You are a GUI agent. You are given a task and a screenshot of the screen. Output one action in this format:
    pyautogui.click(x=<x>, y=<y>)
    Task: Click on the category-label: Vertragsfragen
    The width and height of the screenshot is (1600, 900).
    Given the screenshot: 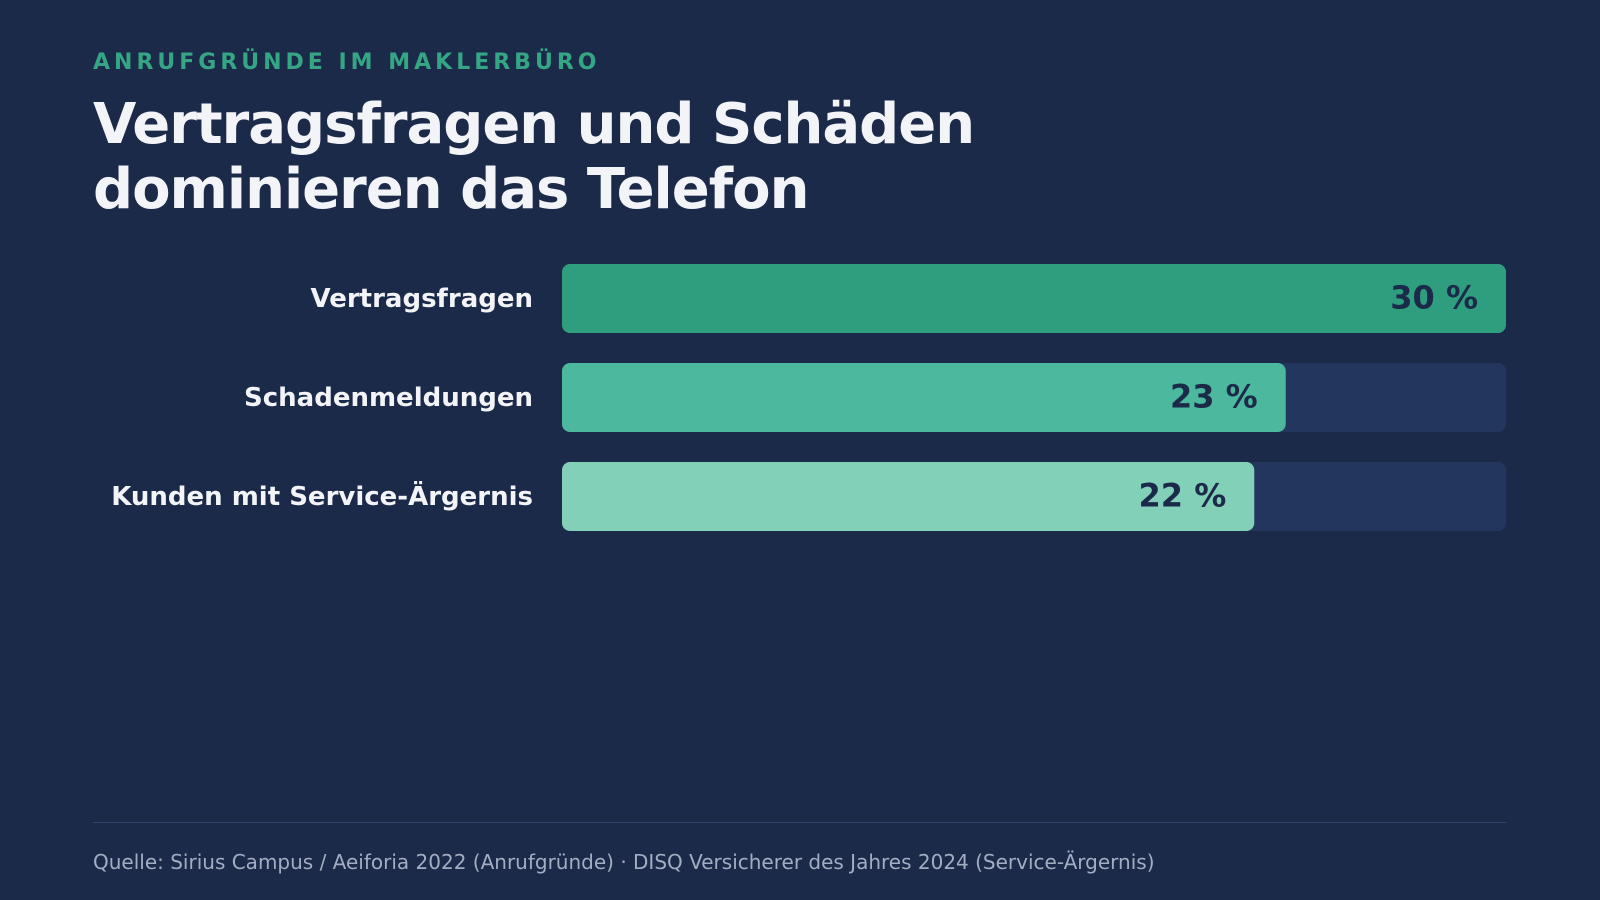 What is the action you would take?
    pyautogui.click(x=422, y=299)
    